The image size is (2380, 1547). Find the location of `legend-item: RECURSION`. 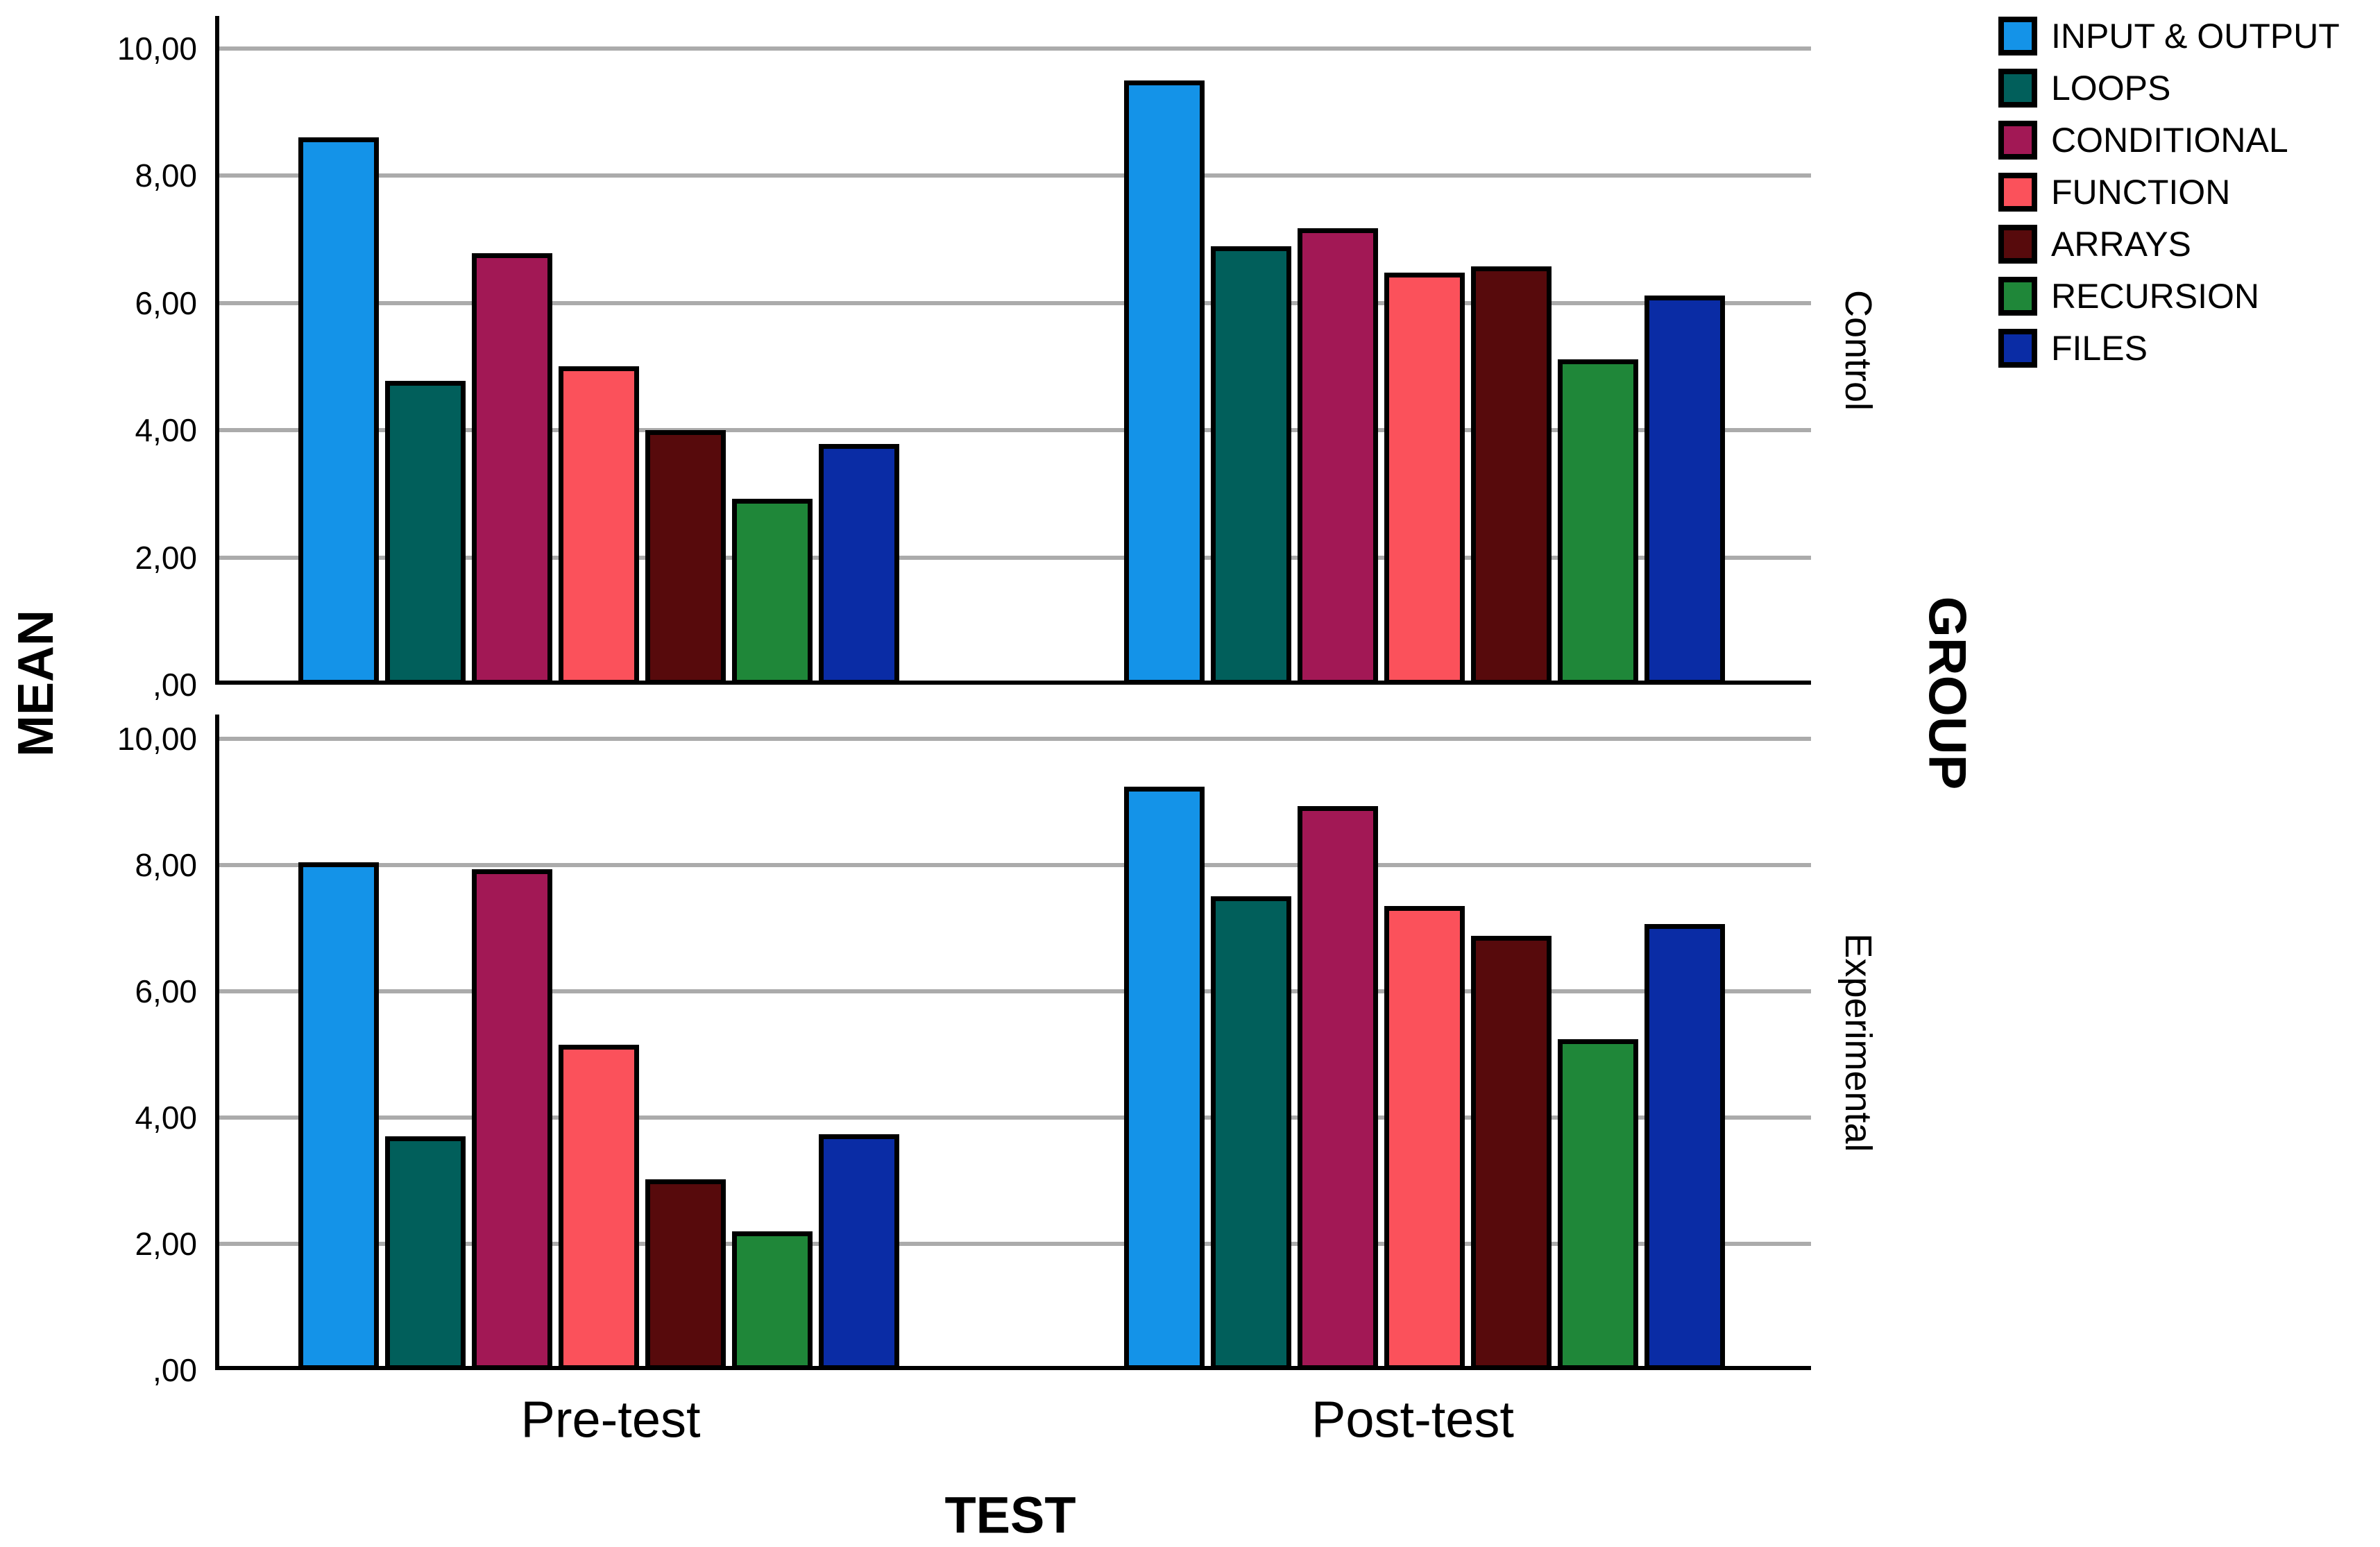

legend-item: RECURSION is located at coordinates (2169, 296).